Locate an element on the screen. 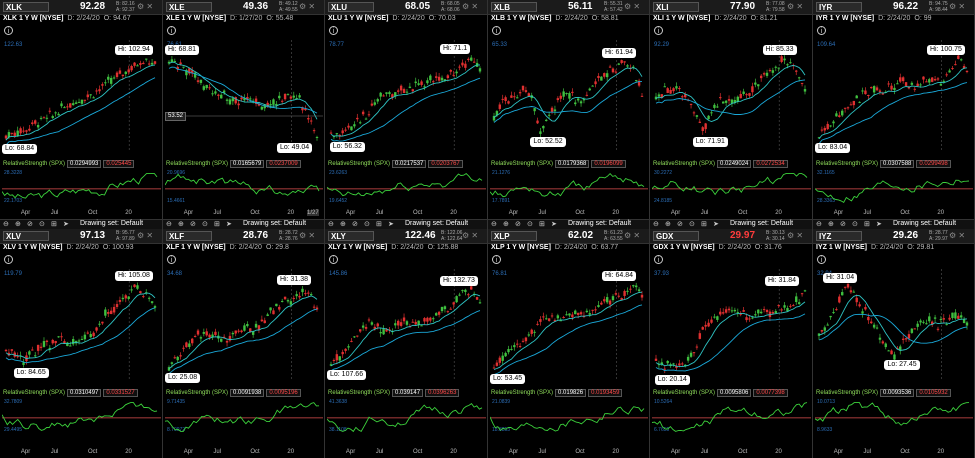 The width and height of the screenshot is (975, 458). symbol-input: IYZ is located at coordinates (839, 236).